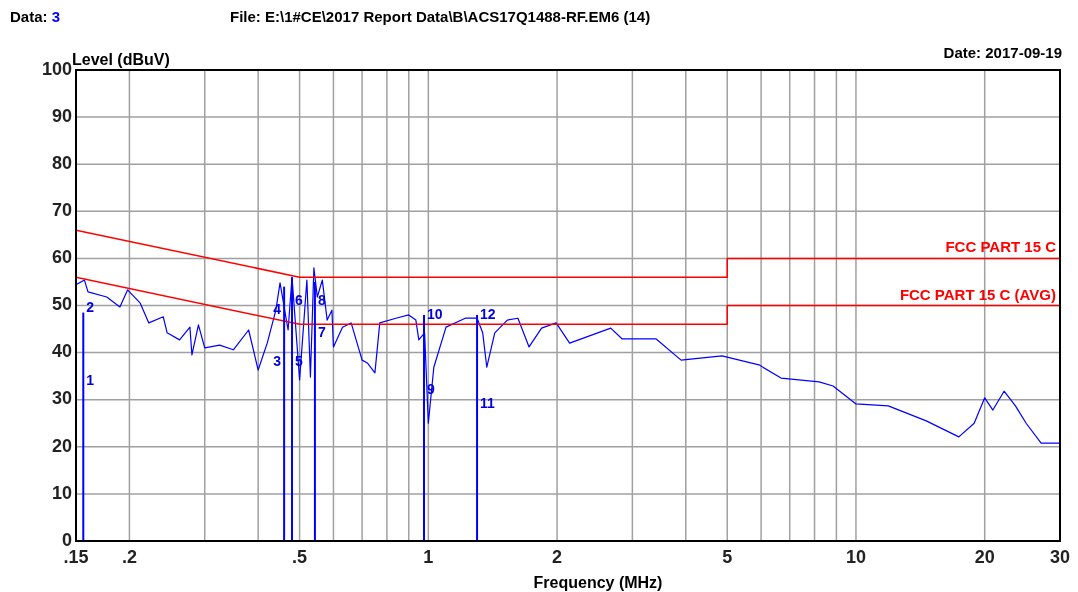 The height and width of the screenshot is (592, 1078). Describe the element at coordinates (61, 162) in the screenshot. I see `y-tick-label: 80` at that location.